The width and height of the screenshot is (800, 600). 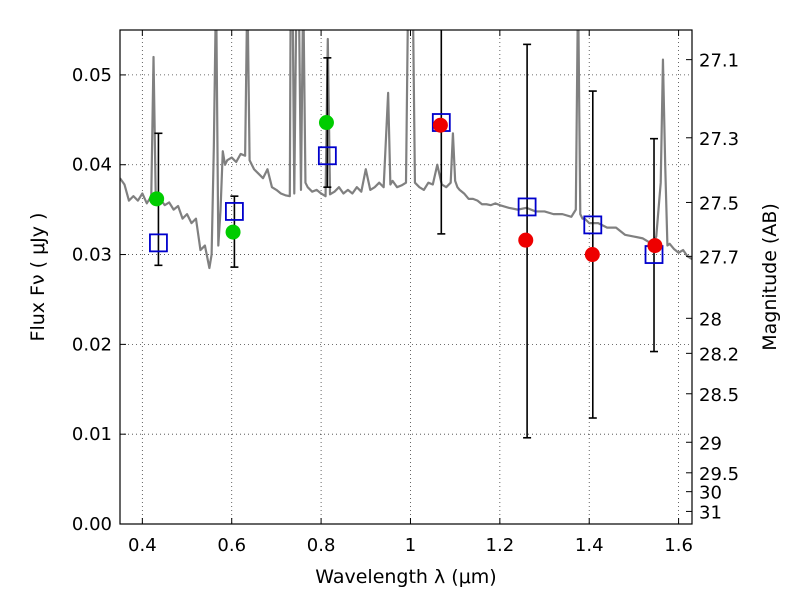 What do you see at coordinates (38, 277) in the screenshot?
I see `y-axis-label: Flux Fν ( μJy )` at bounding box center [38, 277].